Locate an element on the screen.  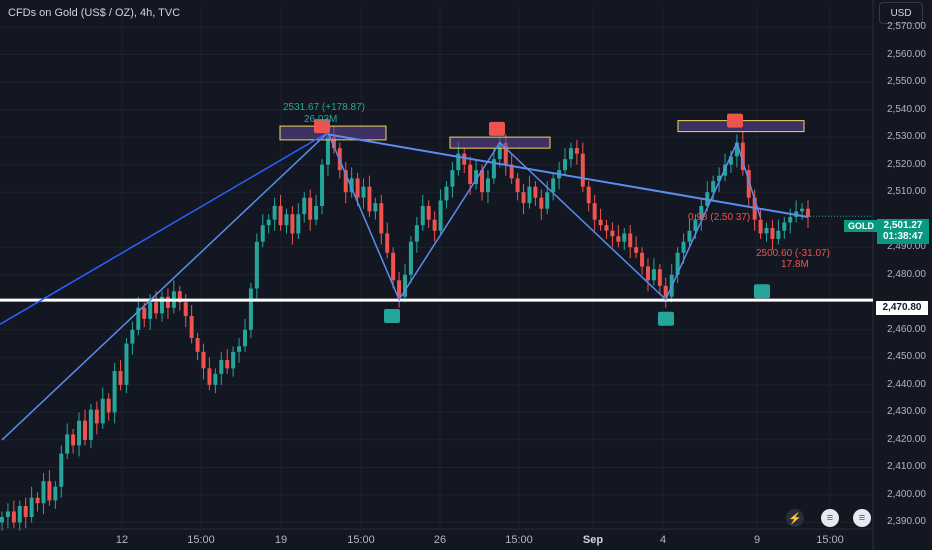
price-tick-label: 2,420.00 is located at coordinates (906, 439).